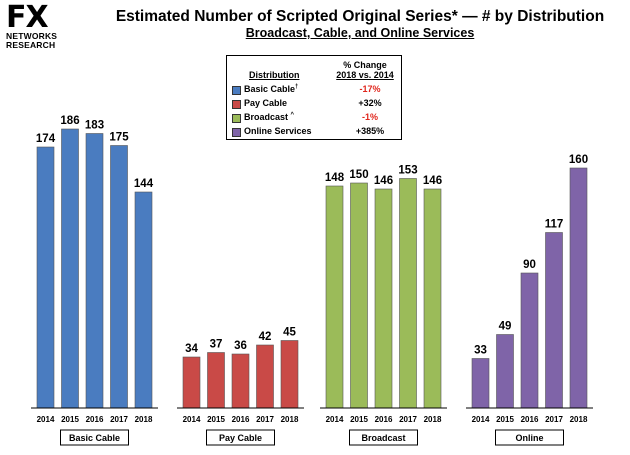 This screenshot has height=455, width=630. Describe the element at coordinates (240, 381) in the screenshot. I see `bar-pay-cable-2016` at that location.